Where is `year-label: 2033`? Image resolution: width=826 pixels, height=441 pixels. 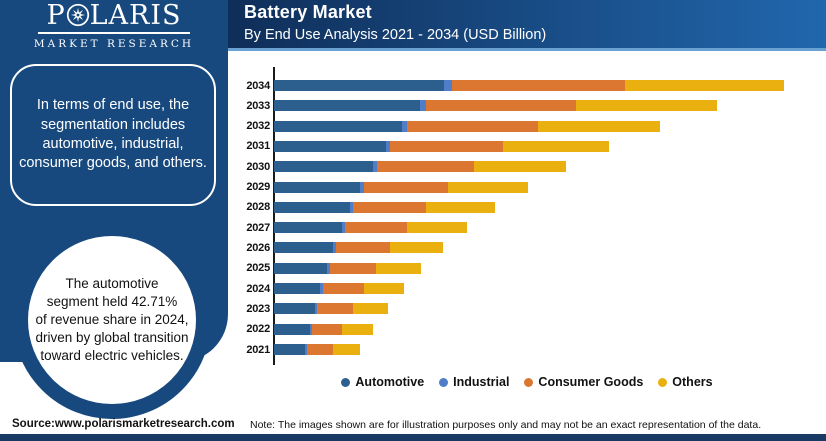
year-label: 2033 is located at coordinates (258, 105).